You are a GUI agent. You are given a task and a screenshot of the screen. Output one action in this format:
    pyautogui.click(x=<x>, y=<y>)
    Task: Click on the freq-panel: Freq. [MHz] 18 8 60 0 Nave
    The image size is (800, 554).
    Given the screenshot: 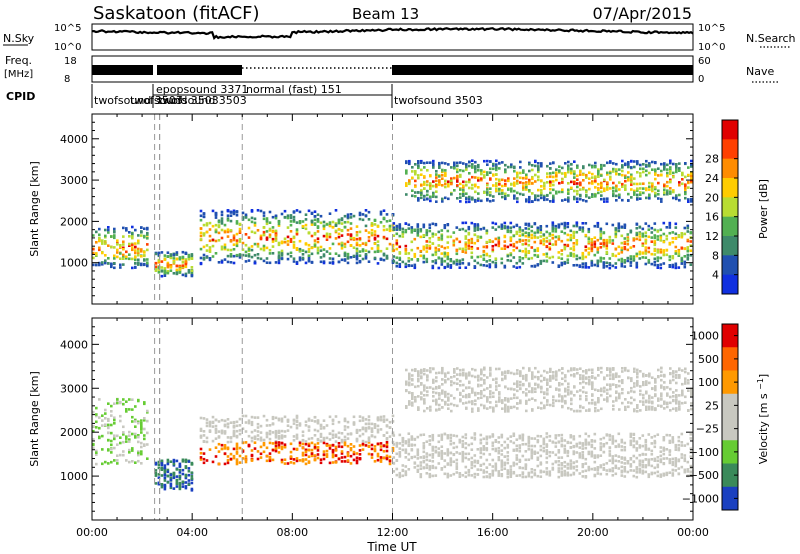 What is the action you would take?
    pyautogui.click(x=392, y=69)
    